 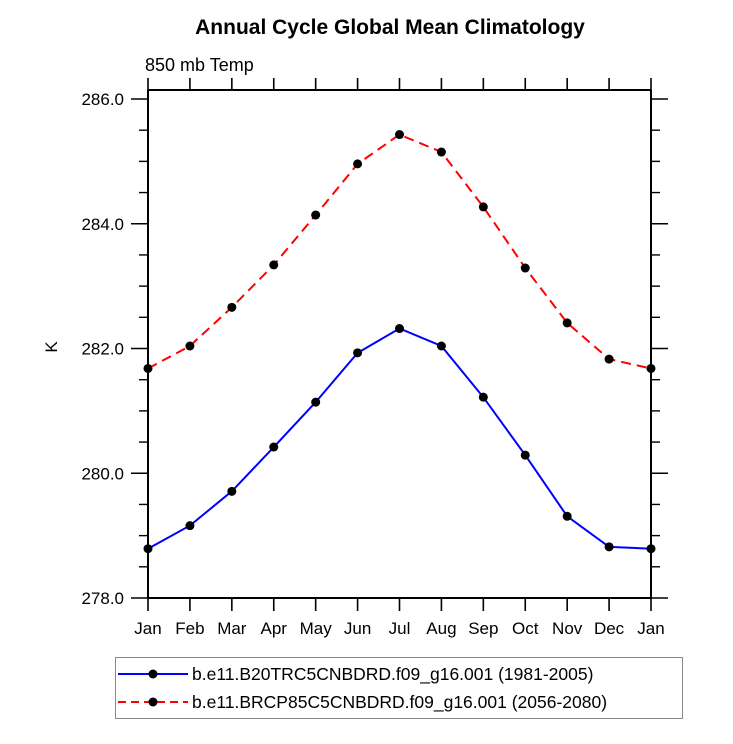 I want to click on chart-subtitle: 850 mb Temp, so click(x=199, y=65).